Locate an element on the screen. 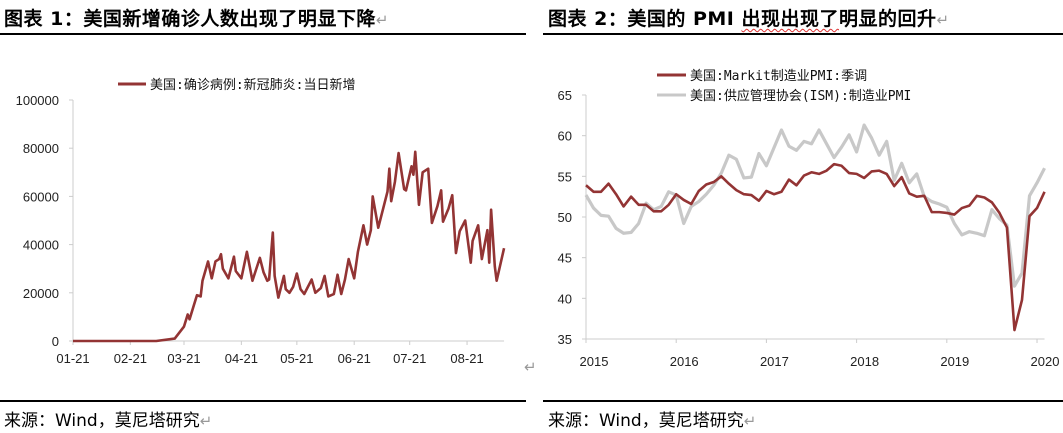  chart1-y-tick-label: 40000 is located at coordinates (41, 245).